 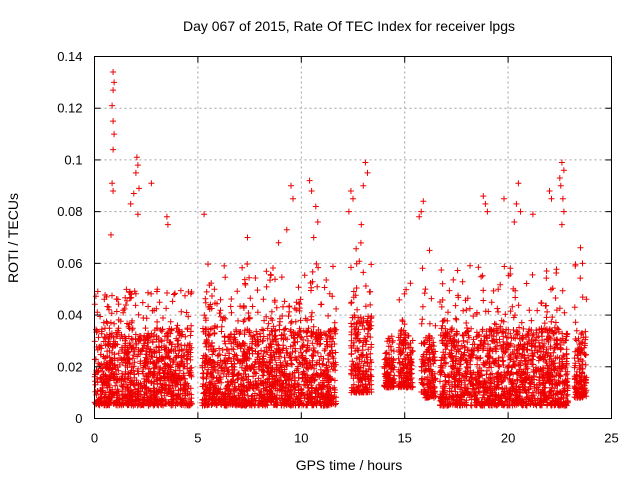 What do you see at coordinates (94, 438) in the screenshot?
I see `x-tick-label: 0` at bounding box center [94, 438].